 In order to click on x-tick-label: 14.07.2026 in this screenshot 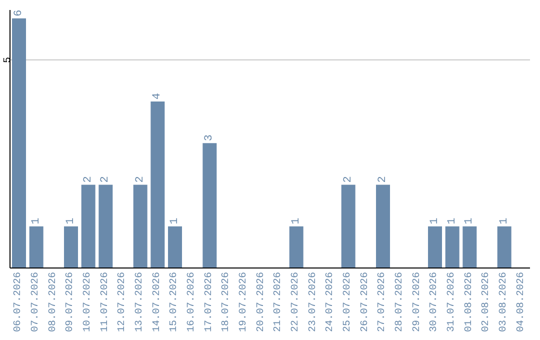, I will do `click(157, 302)`.